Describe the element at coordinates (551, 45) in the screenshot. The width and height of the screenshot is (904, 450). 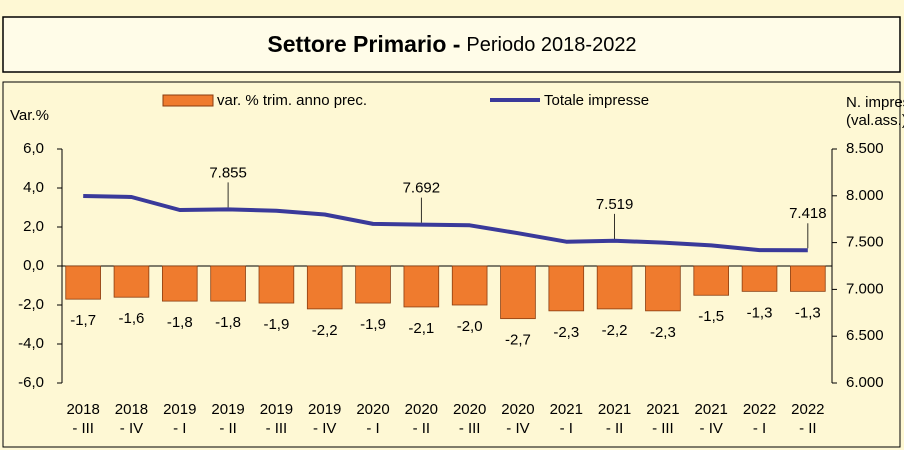
I see `chart-subtitle: Periodo 2018-2022` at that location.